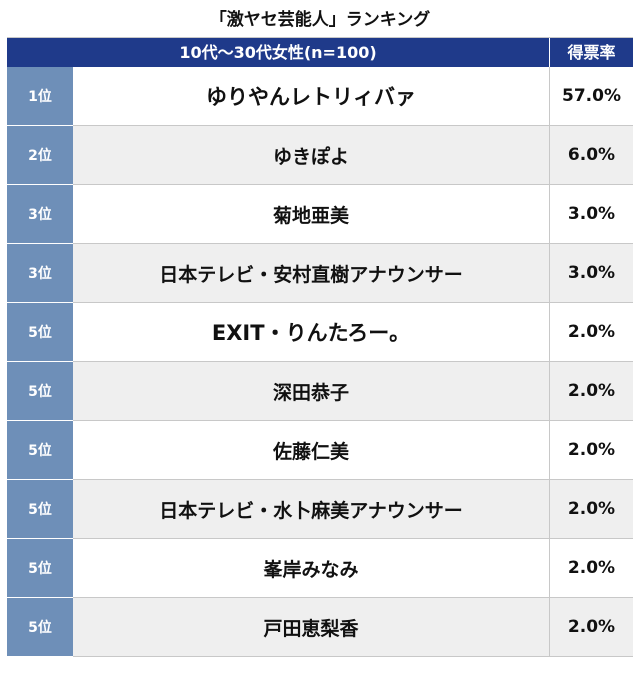 The height and width of the screenshot is (685, 640). What do you see at coordinates (310, 215) in the screenshot?
I see `name-cell: 菊地亜美` at bounding box center [310, 215].